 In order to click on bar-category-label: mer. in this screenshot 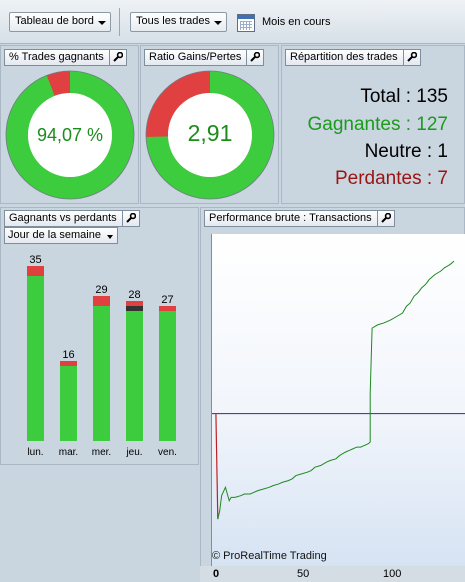, I will do `click(101, 452)`.